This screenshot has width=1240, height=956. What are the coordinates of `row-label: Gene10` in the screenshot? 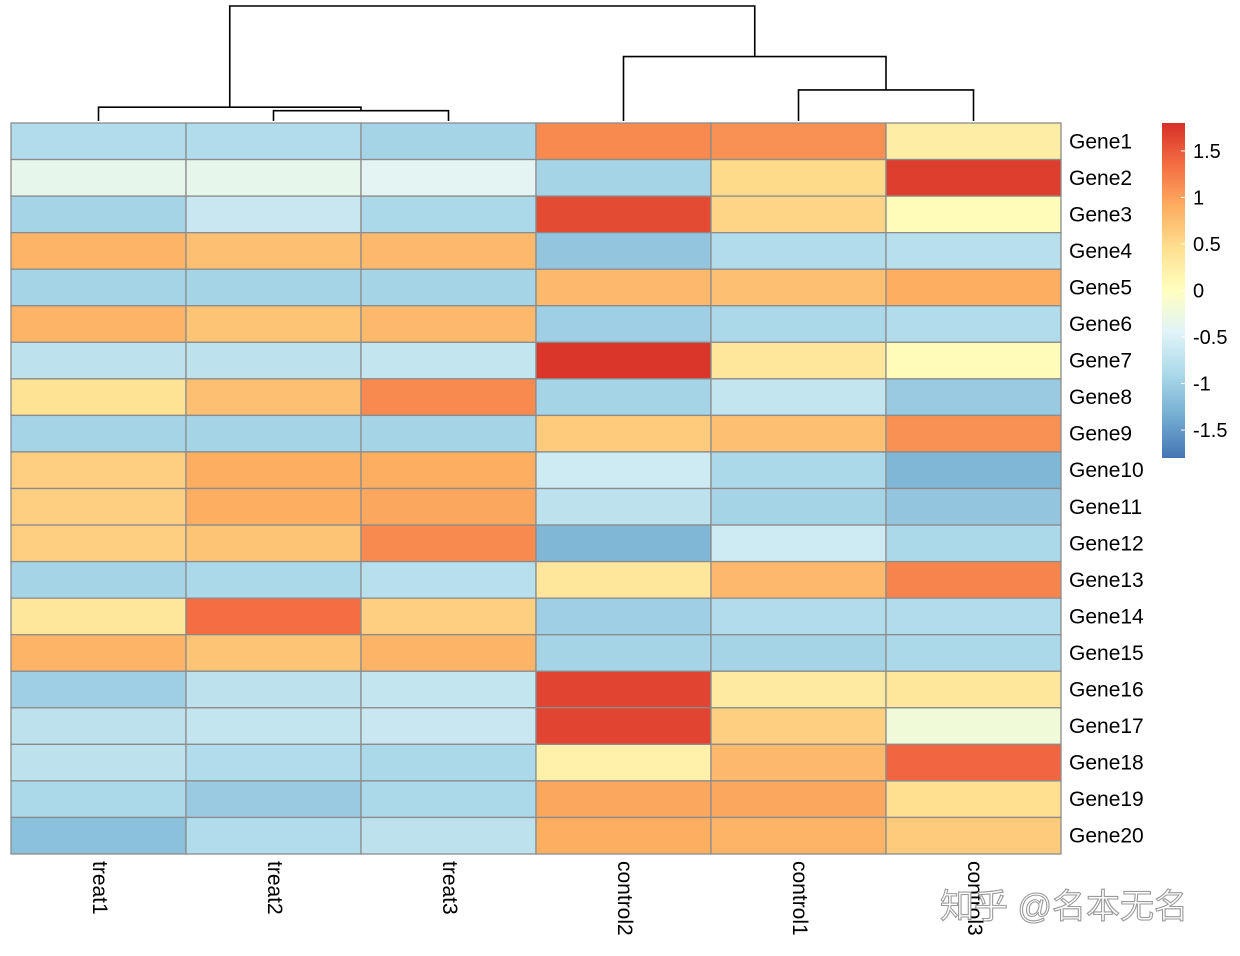 It's located at (1106, 470).